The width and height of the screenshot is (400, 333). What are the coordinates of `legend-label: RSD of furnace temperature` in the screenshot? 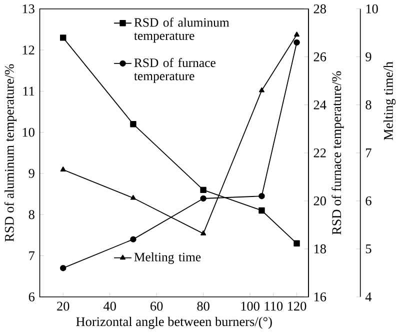 It's located at (175, 70).